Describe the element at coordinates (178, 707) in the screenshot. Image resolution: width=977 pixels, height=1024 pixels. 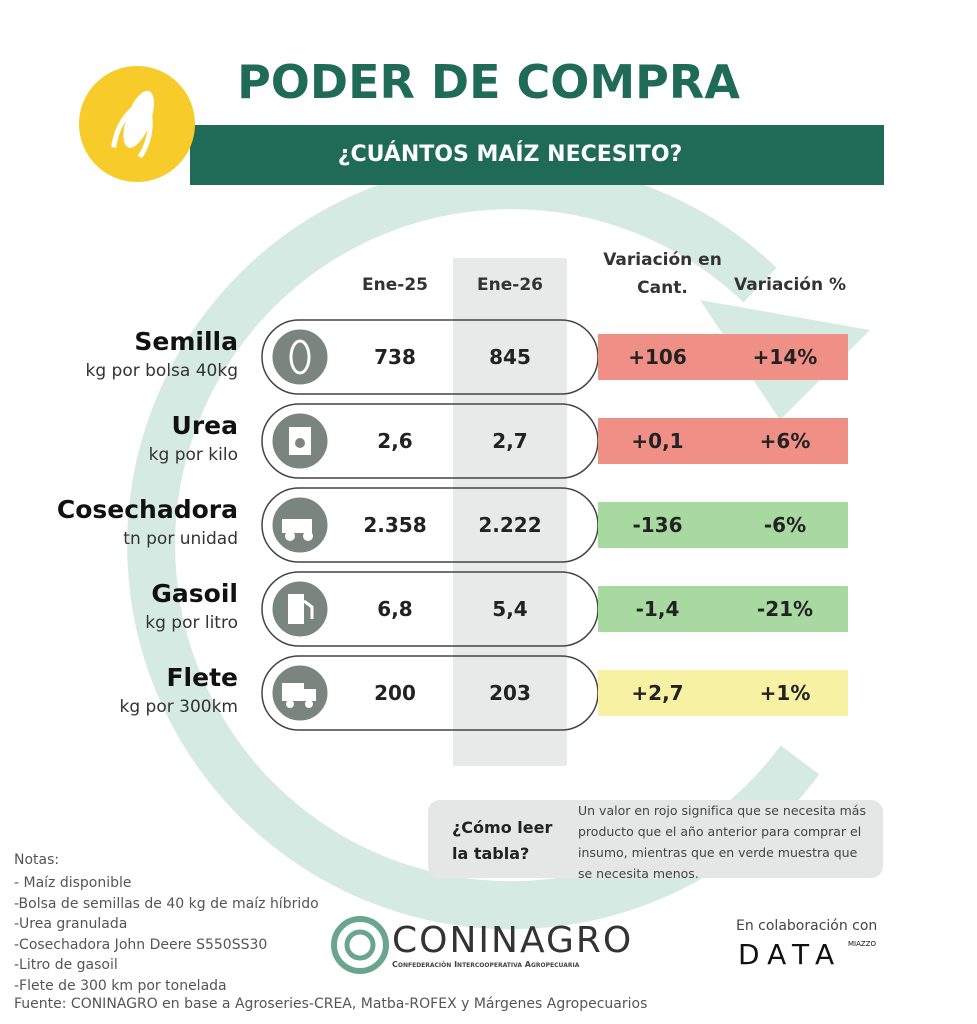
I see `row-unit: kg por 300km` at that location.